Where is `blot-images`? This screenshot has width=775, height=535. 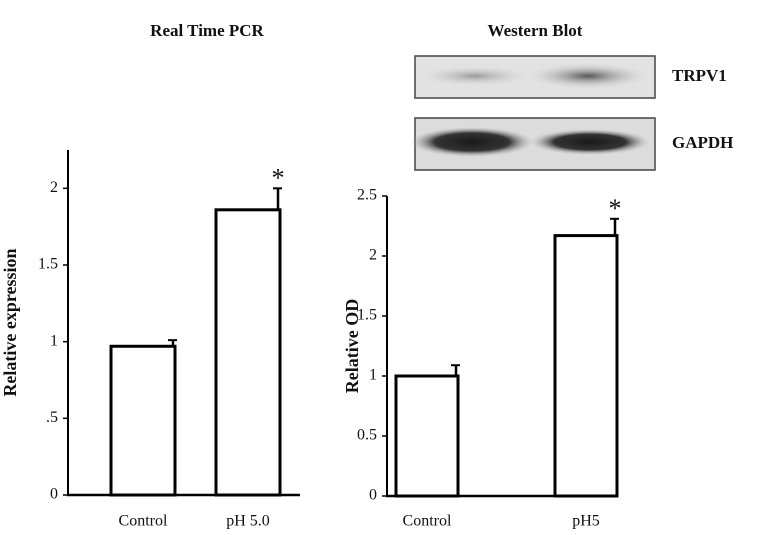 blot-images is located at coordinates (533, 113).